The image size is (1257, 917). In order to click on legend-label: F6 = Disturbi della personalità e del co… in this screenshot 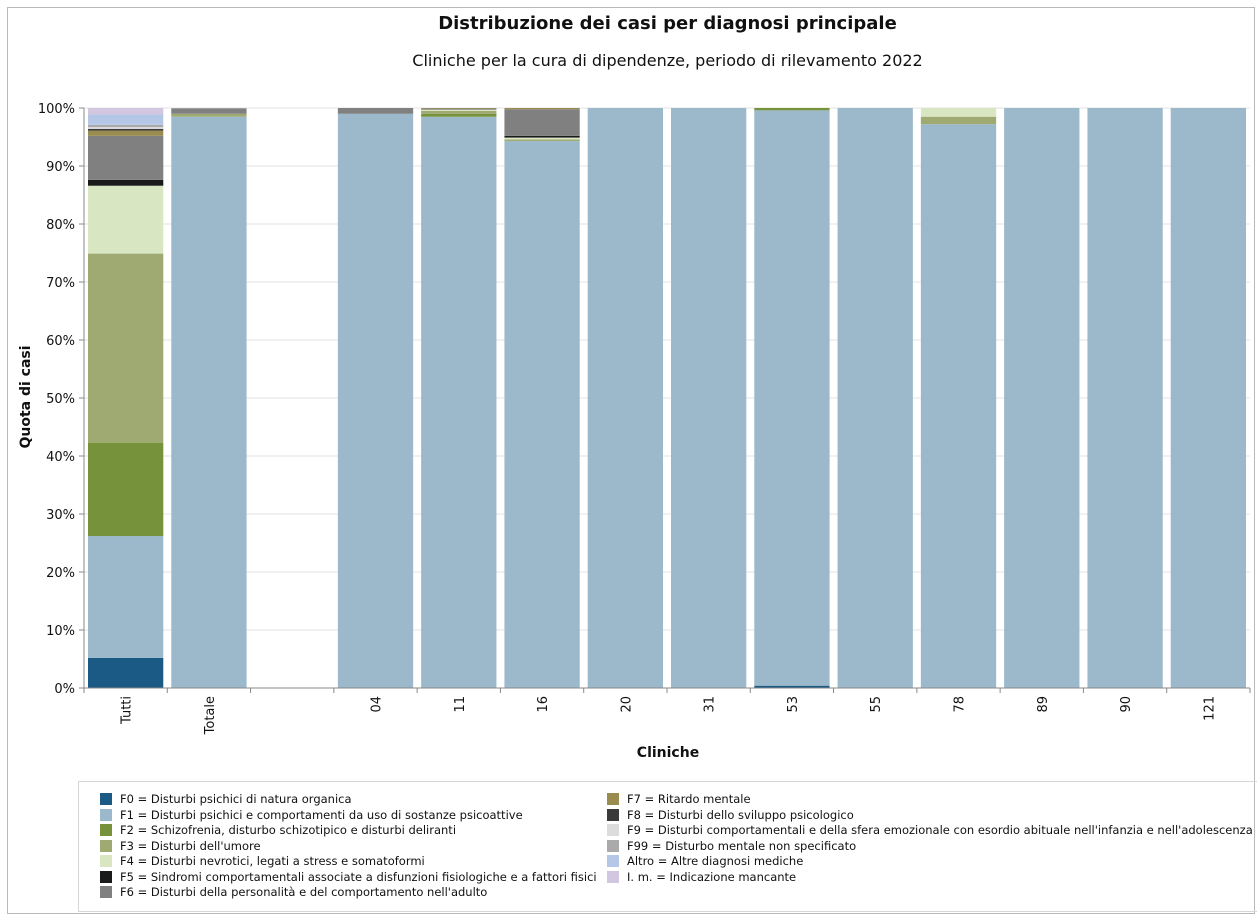, I will do `click(304, 892)`.